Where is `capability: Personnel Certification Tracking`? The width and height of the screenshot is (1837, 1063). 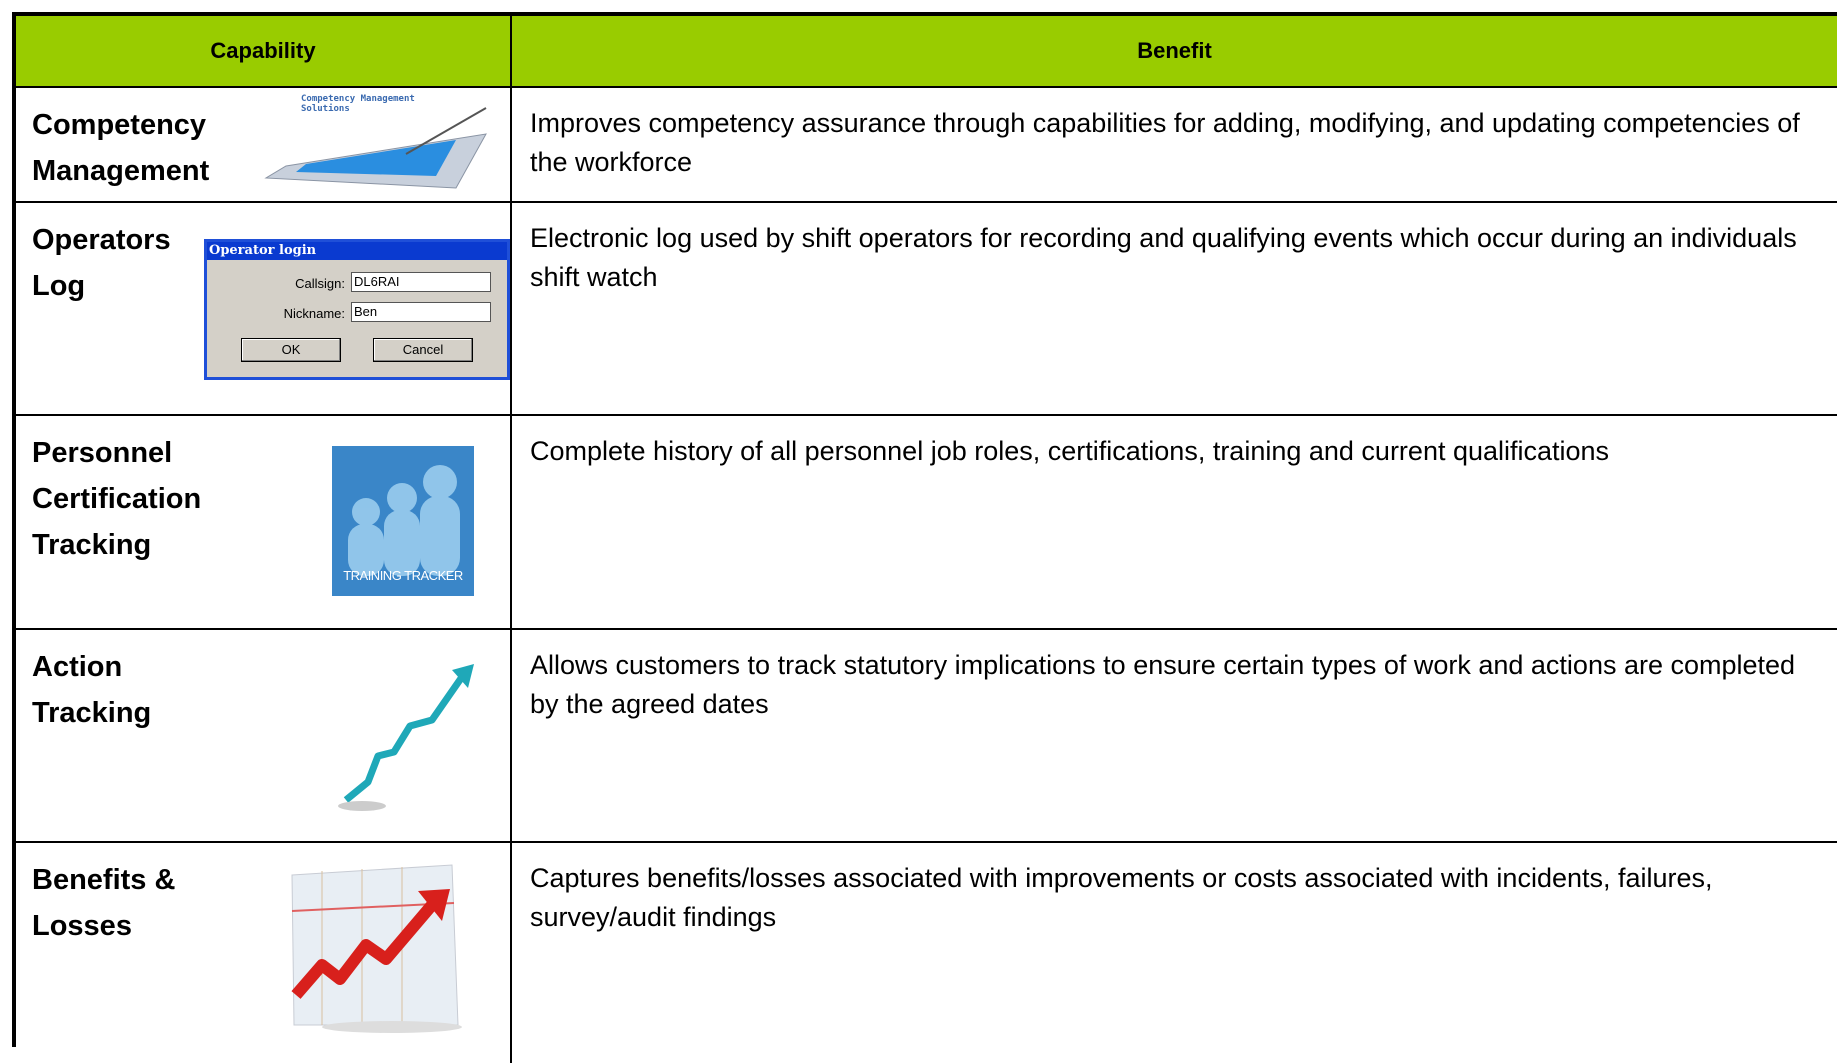
capability: Personnel Certification Tracking is located at coordinates (117, 499).